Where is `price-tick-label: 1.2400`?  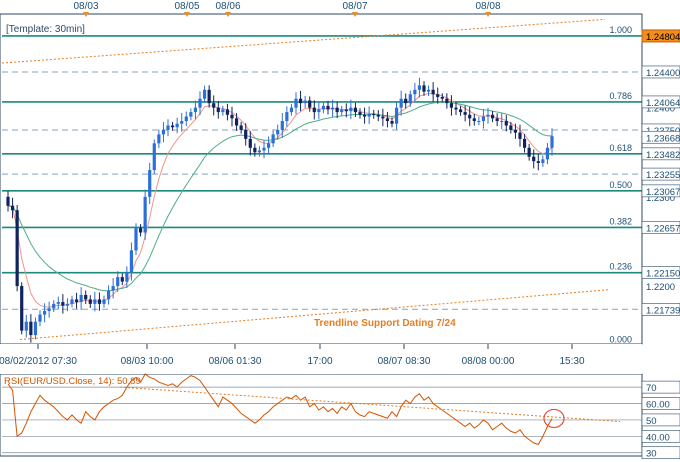 price-tick-label: 1.2400 is located at coordinates (660, 109).